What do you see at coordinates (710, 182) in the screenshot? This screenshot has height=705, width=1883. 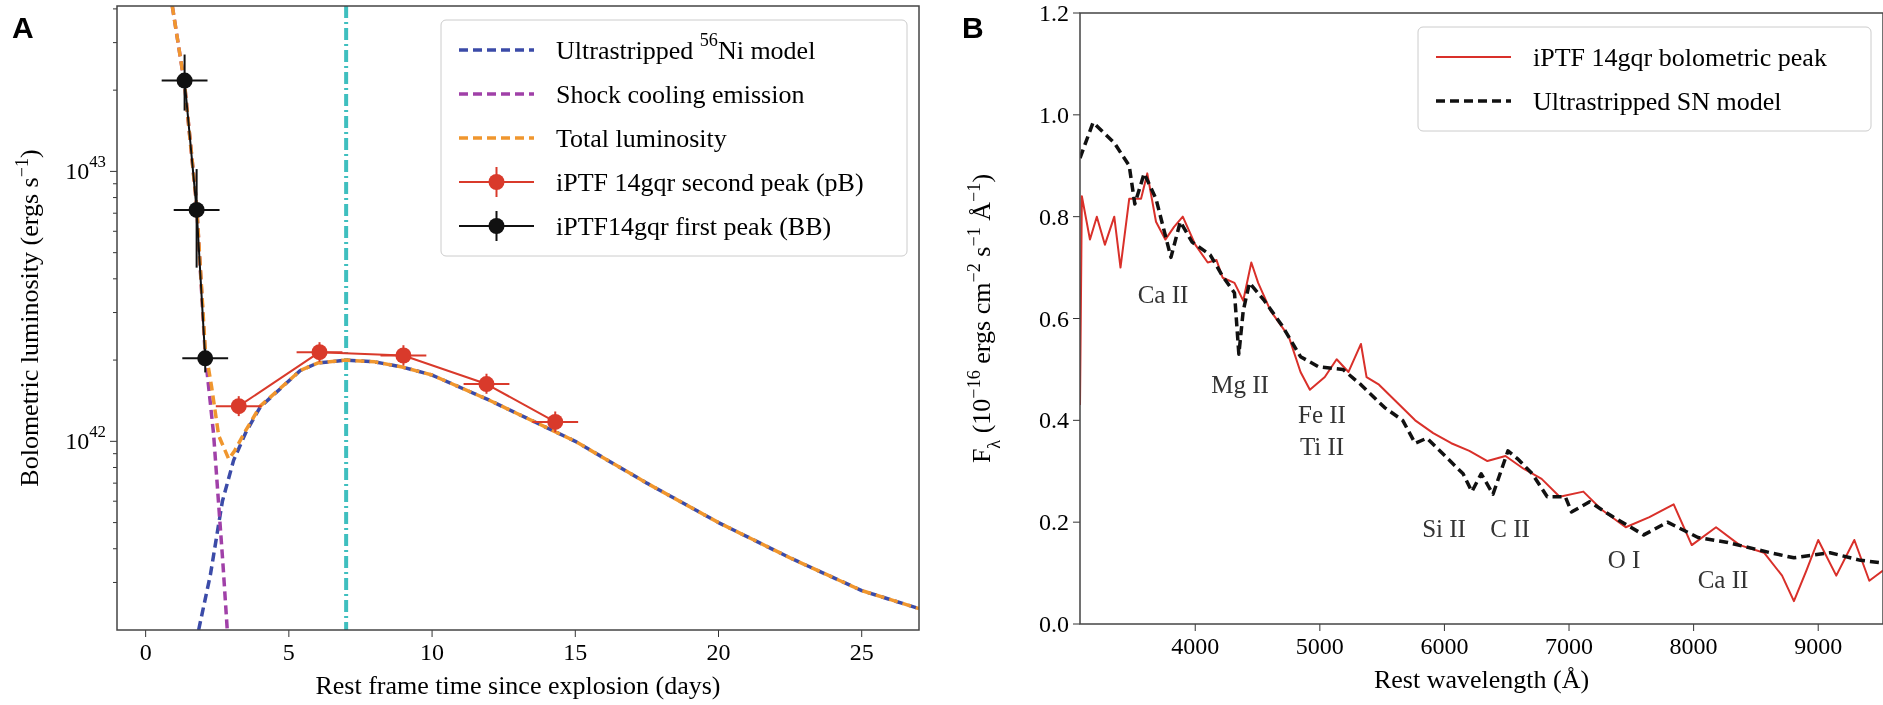 I see `legend-label: iPTF 14gqr second peak (pB)` at bounding box center [710, 182].